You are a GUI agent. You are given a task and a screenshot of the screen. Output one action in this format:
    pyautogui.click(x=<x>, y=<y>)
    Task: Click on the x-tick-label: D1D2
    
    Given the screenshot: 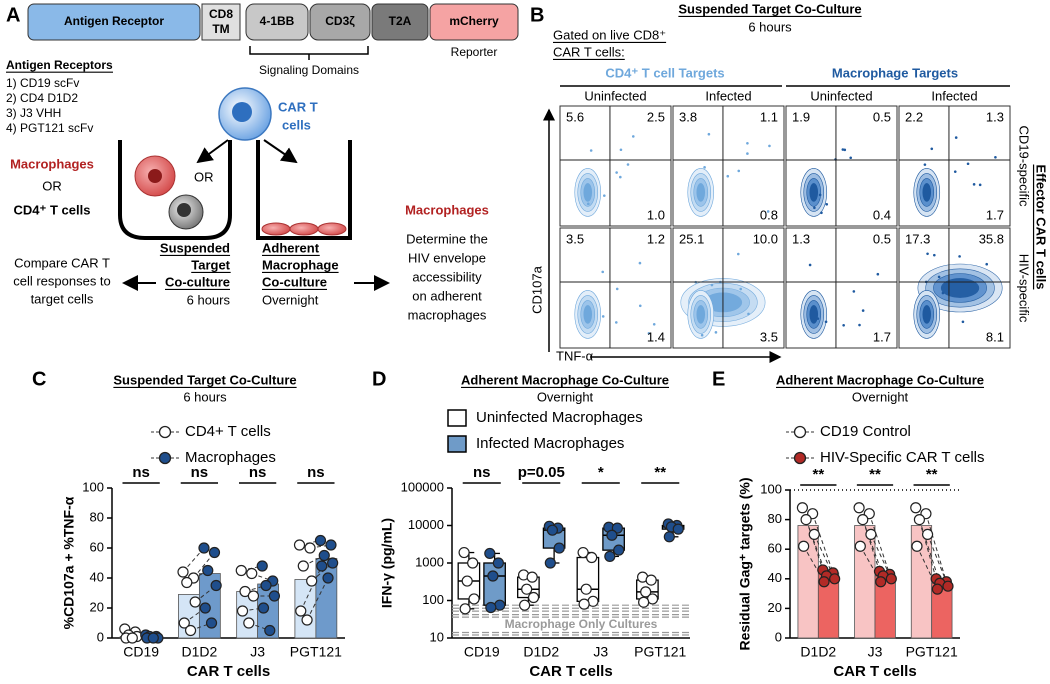 What is the action you would take?
    pyautogui.click(x=541, y=652)
    